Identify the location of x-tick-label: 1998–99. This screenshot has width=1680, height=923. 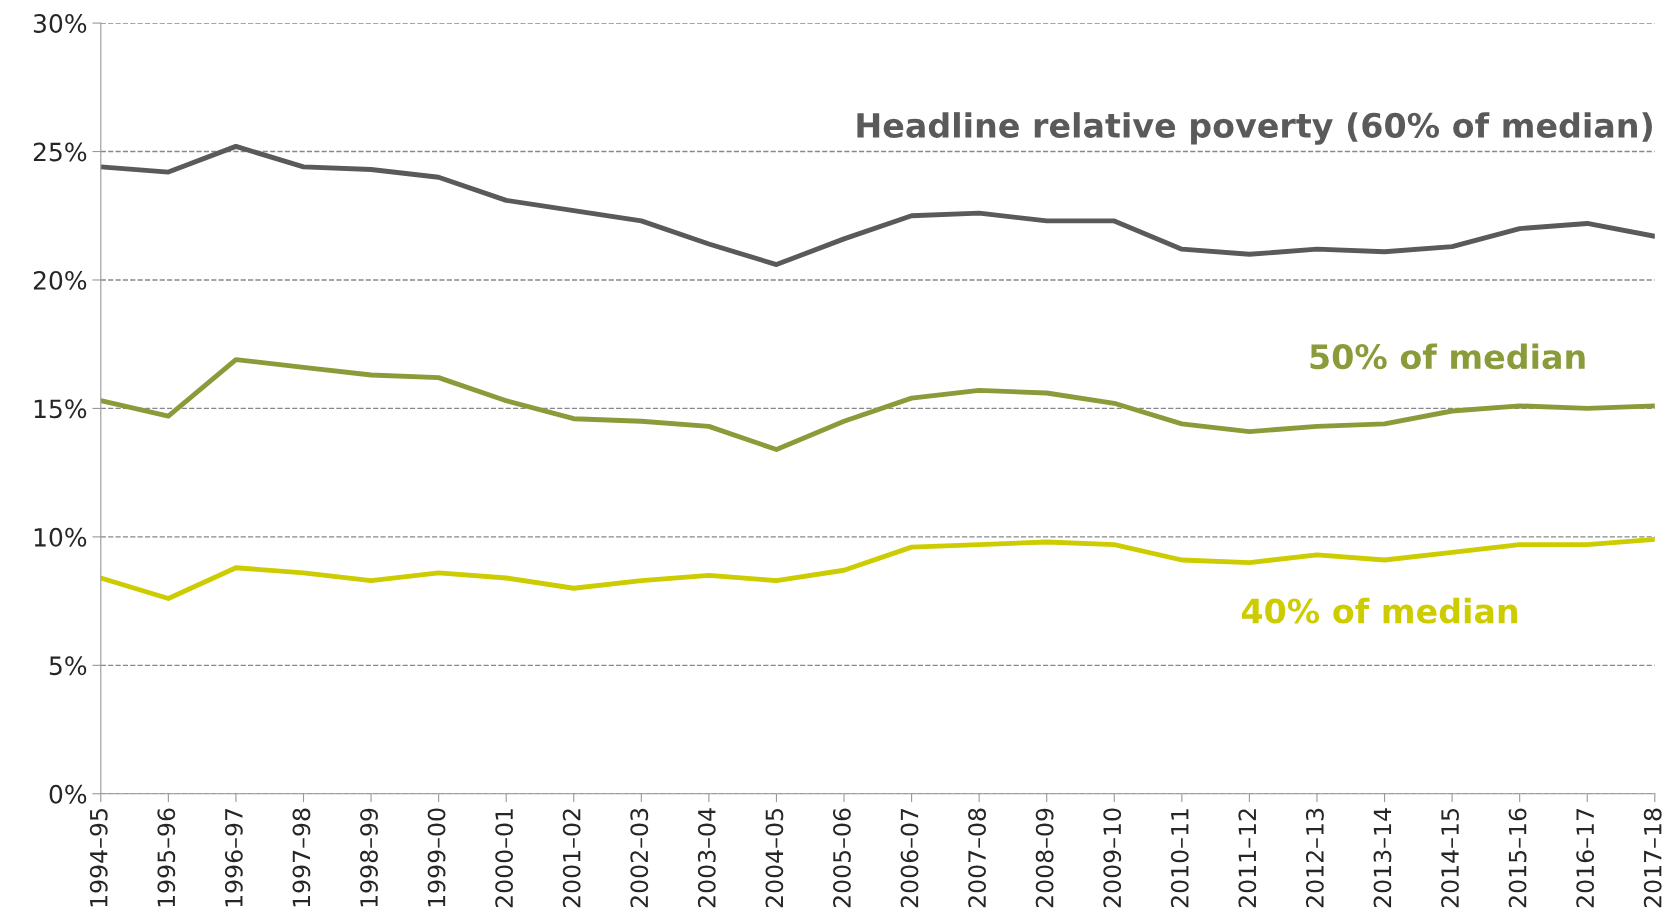
(369, 857).